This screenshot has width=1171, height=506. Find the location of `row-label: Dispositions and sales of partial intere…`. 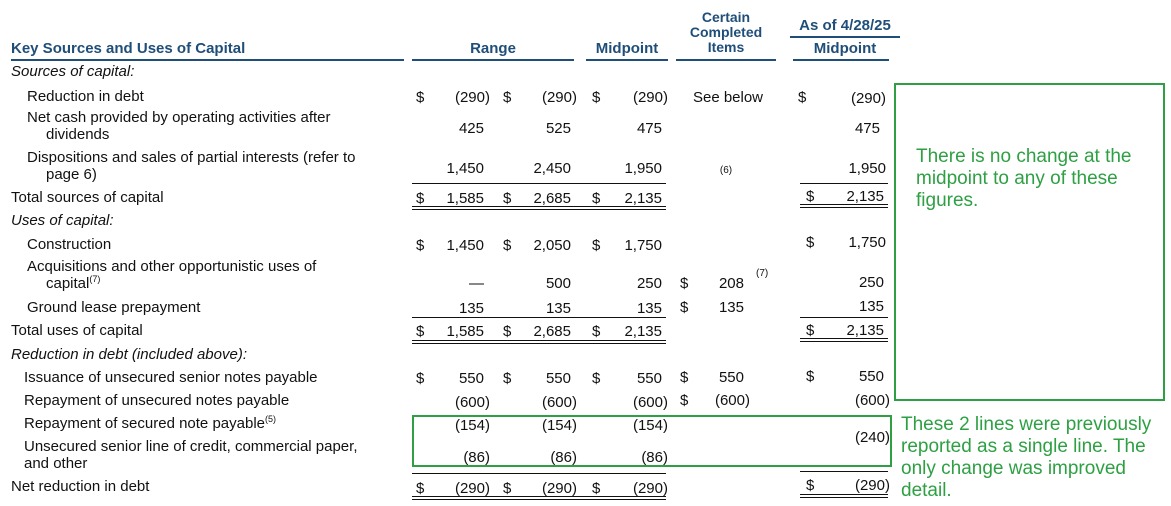

row-label: Dispositions and sales of partial intere… is located at coordinates (191, 157).